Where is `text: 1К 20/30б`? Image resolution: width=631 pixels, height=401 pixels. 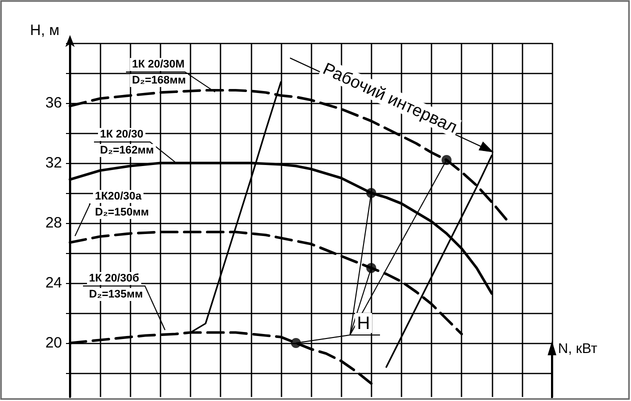
text: 1К 20/30б is located at coordinates (114, 278).